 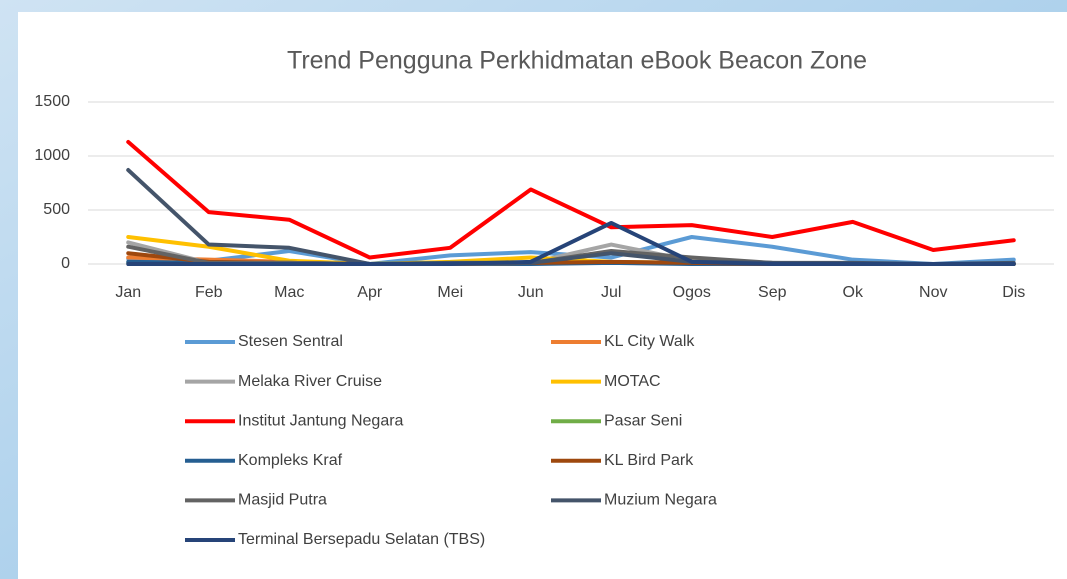 What do you see at coordinates (649, 460) in the screenshot?
I see `legend-label: KL Bird Park` at bounding box center [649, 460].